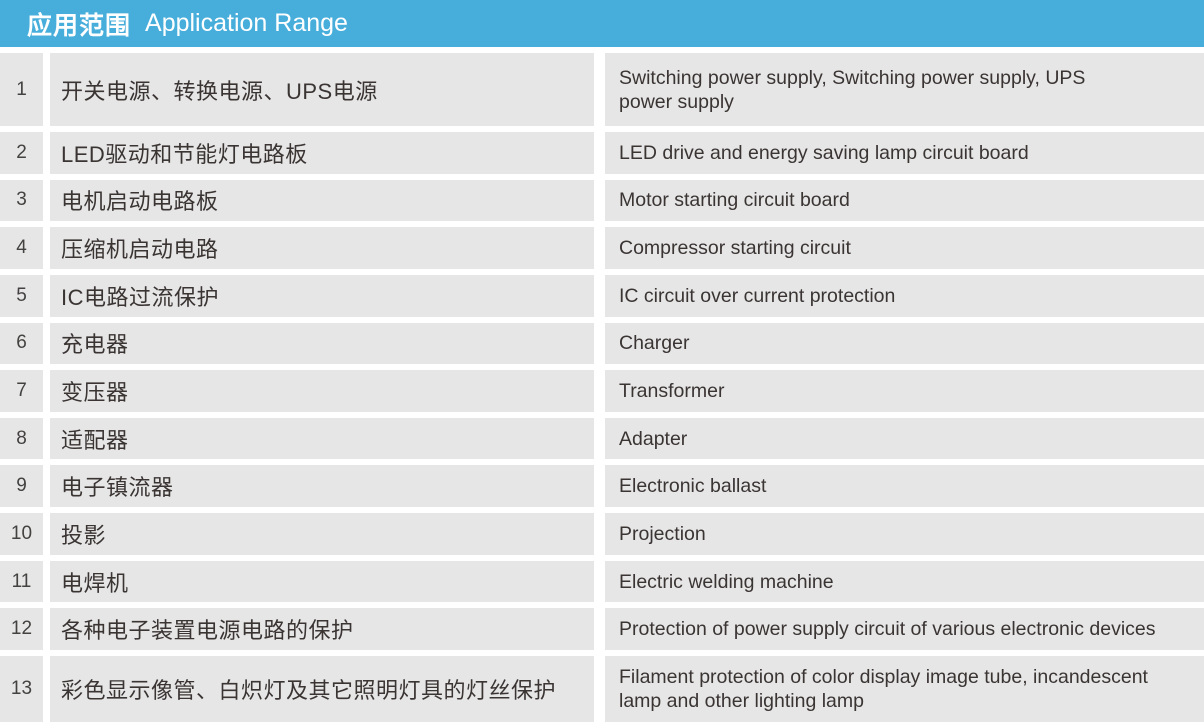  Describe the element at coordinates (653, 438) in the screenshot. I see `english-text: Adapter` at that location.